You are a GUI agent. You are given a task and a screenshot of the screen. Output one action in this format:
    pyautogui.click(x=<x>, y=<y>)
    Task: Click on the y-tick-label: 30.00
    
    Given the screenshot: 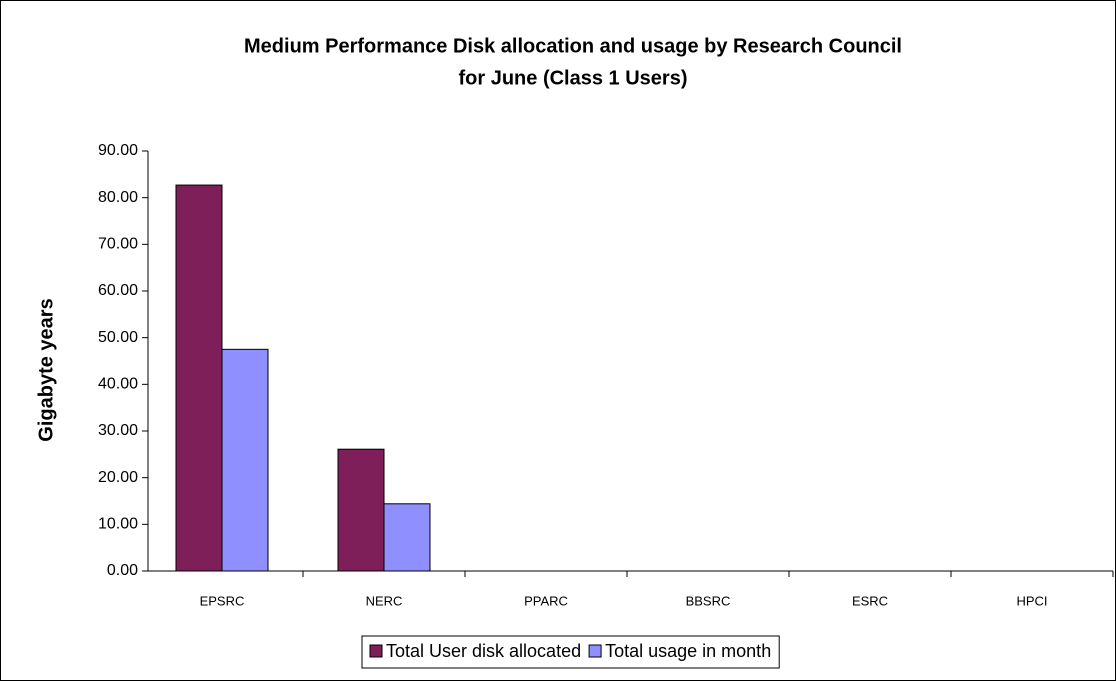 What is the action you would take?
    pyautogui.click(x=118, y=430)
    